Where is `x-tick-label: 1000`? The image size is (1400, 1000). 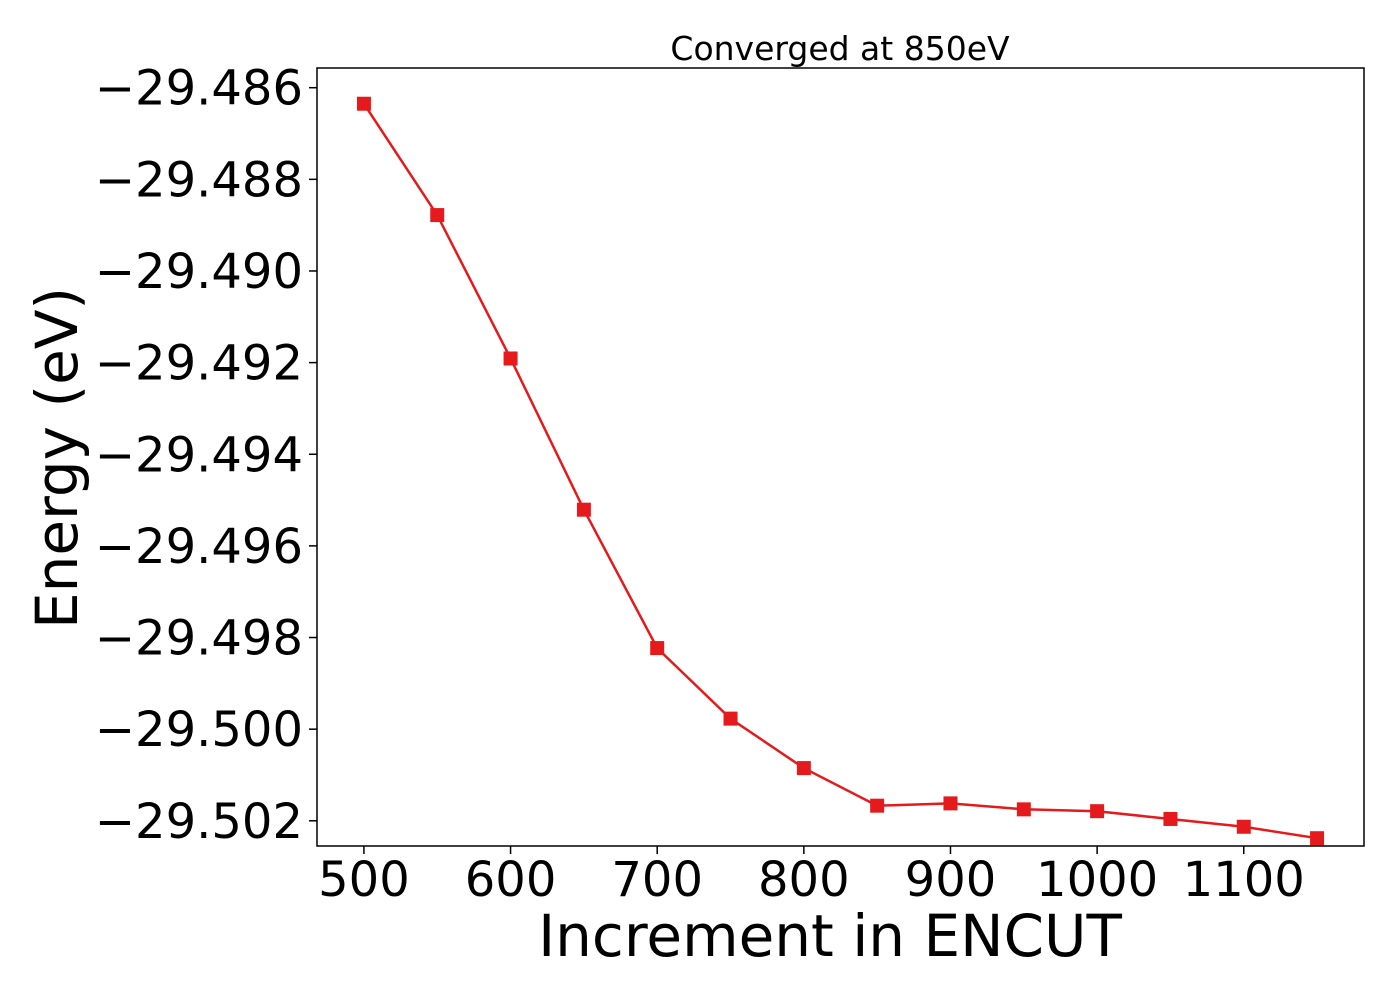
x-tick-label: 1000 is located at coordinates (1097, 880).